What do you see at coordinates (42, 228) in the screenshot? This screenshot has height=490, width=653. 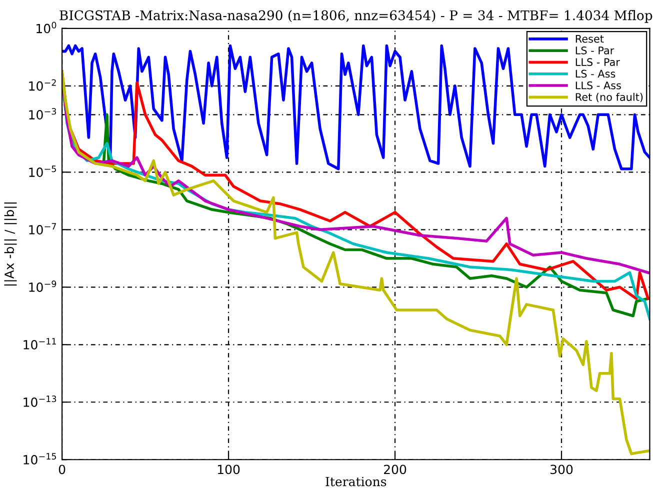 I see `y-tick-label: 10$^{−7}$` at bounding box center [42, 228].